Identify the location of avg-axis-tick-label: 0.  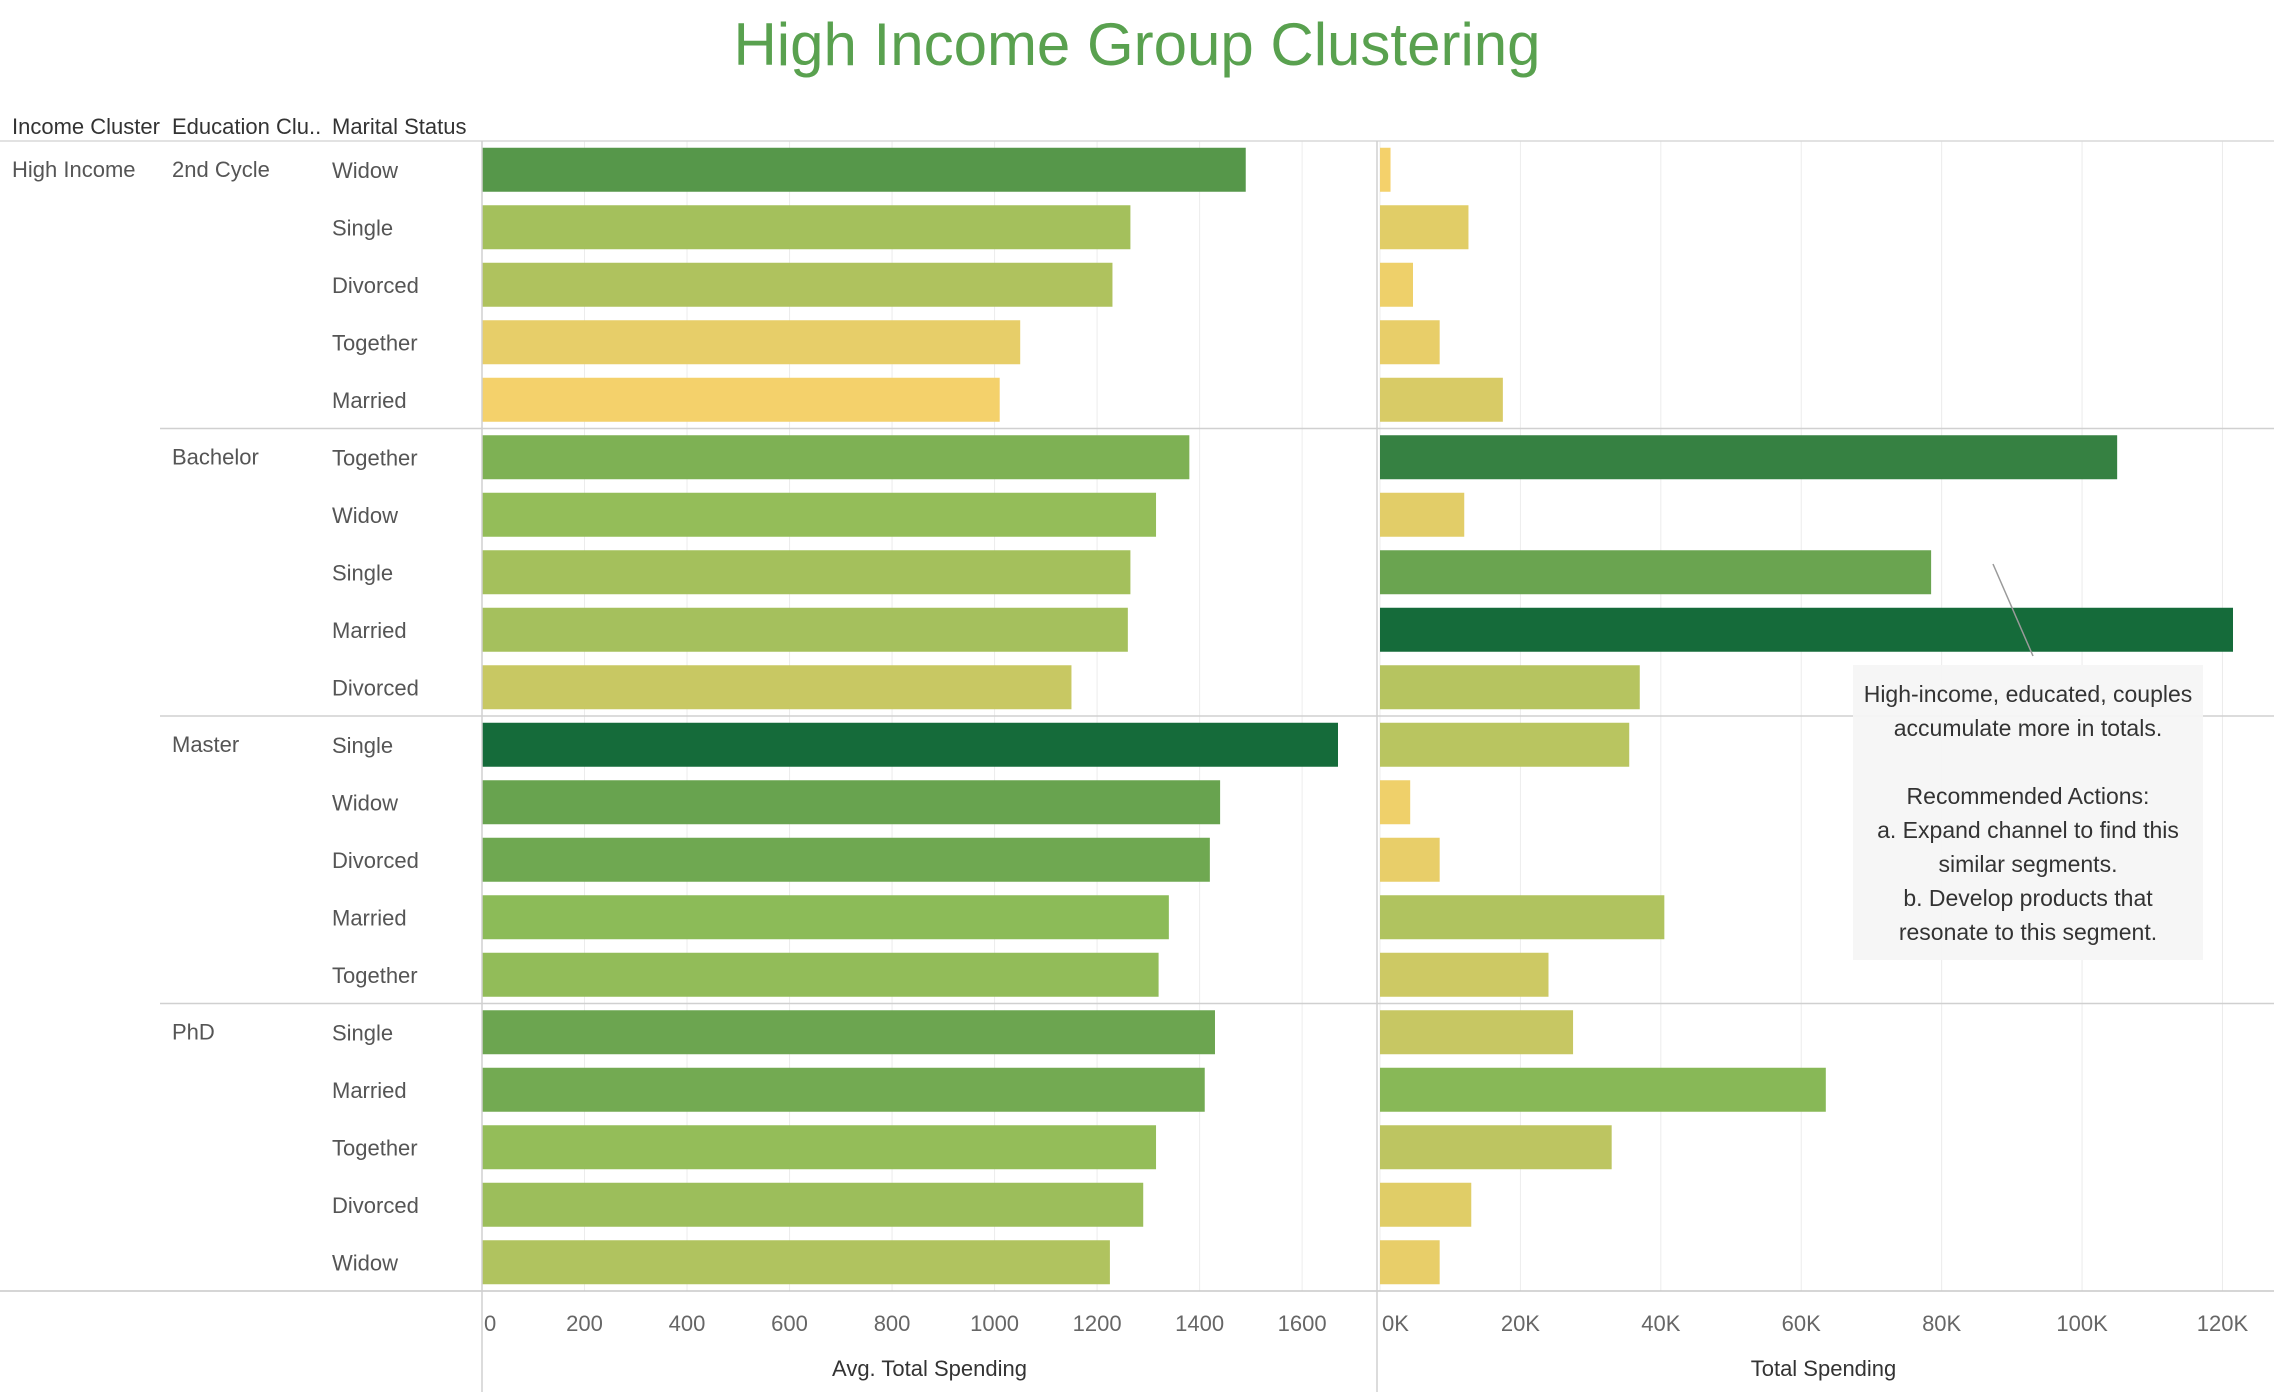
(490, 1323).